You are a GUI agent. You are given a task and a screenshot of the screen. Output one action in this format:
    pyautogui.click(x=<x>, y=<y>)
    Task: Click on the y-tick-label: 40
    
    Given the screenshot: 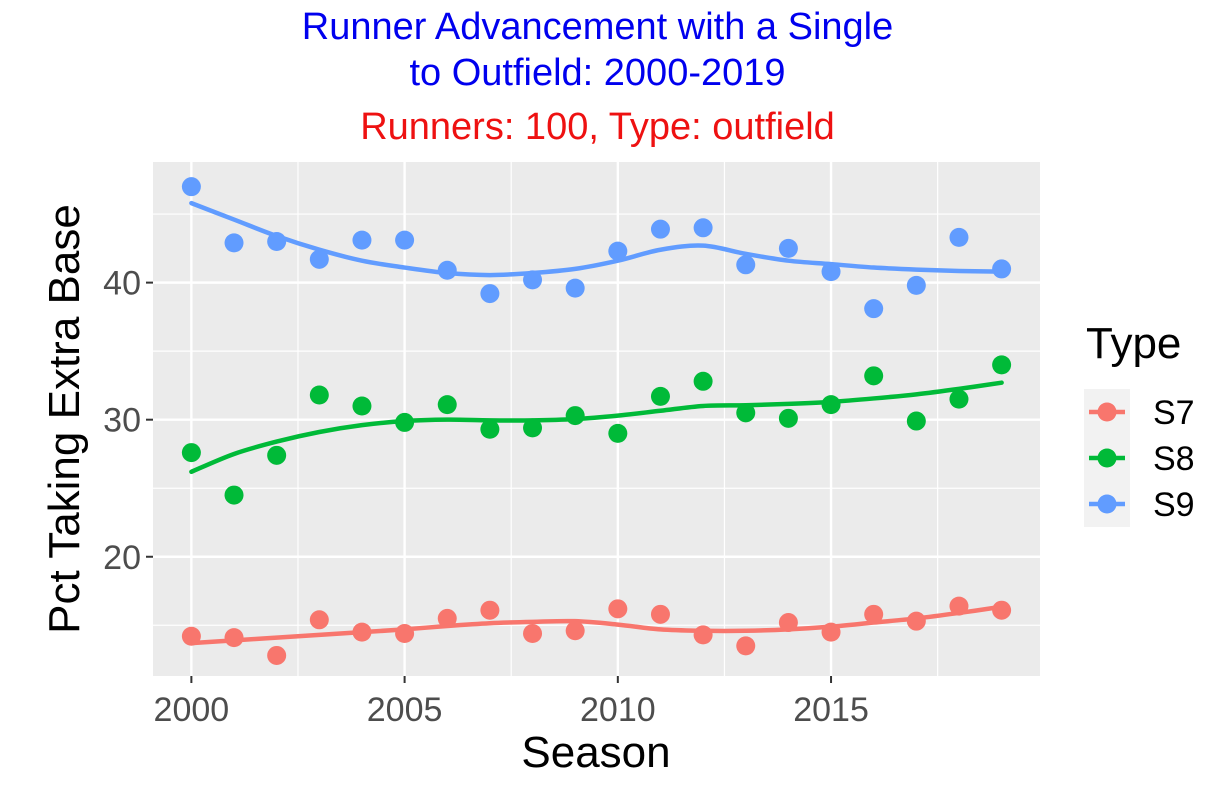 What is the action you would take?
    pyautogui.click(x=122, y=284)
    